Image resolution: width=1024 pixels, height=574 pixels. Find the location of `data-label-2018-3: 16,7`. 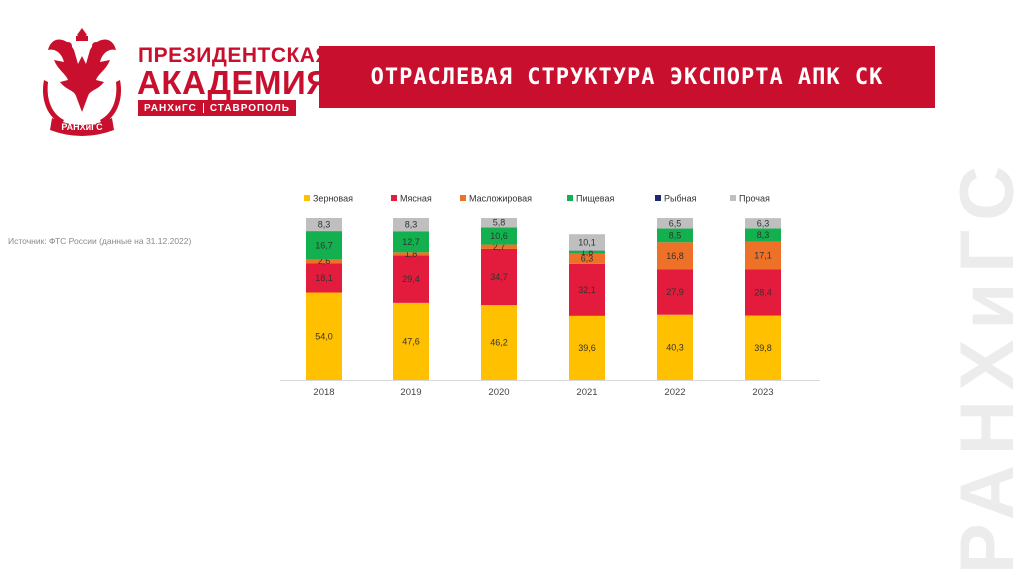

data-label-2018-3: 16,7 is located at coordinates (324, 245).